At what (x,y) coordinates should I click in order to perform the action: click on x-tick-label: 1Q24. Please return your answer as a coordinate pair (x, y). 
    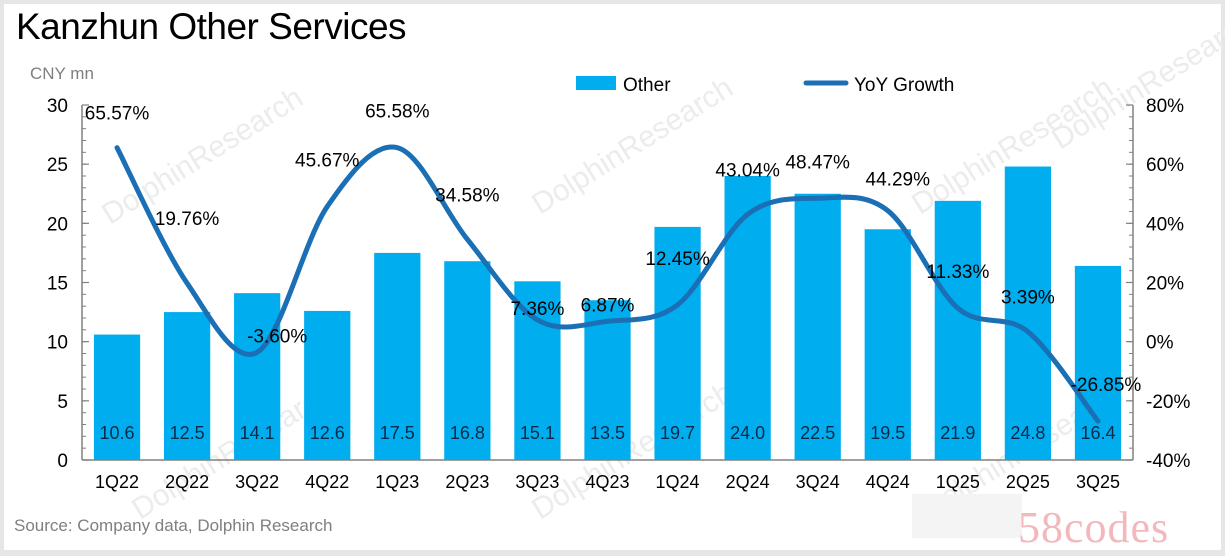
    Looking at the image, I should click on (678, 482).